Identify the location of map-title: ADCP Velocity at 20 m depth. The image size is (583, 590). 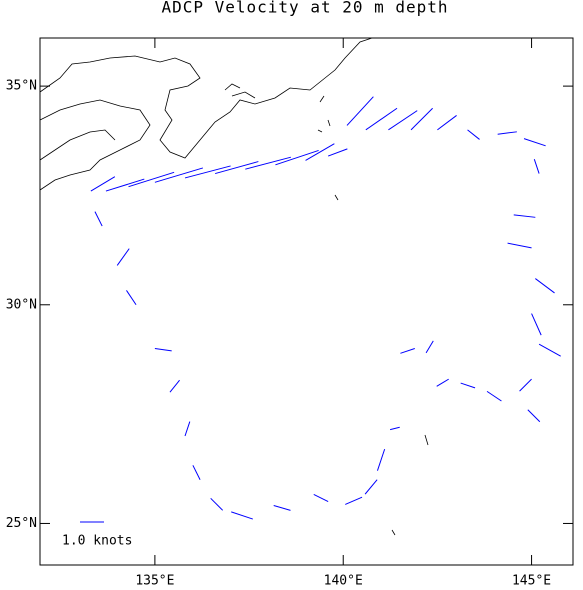
(304, 8).